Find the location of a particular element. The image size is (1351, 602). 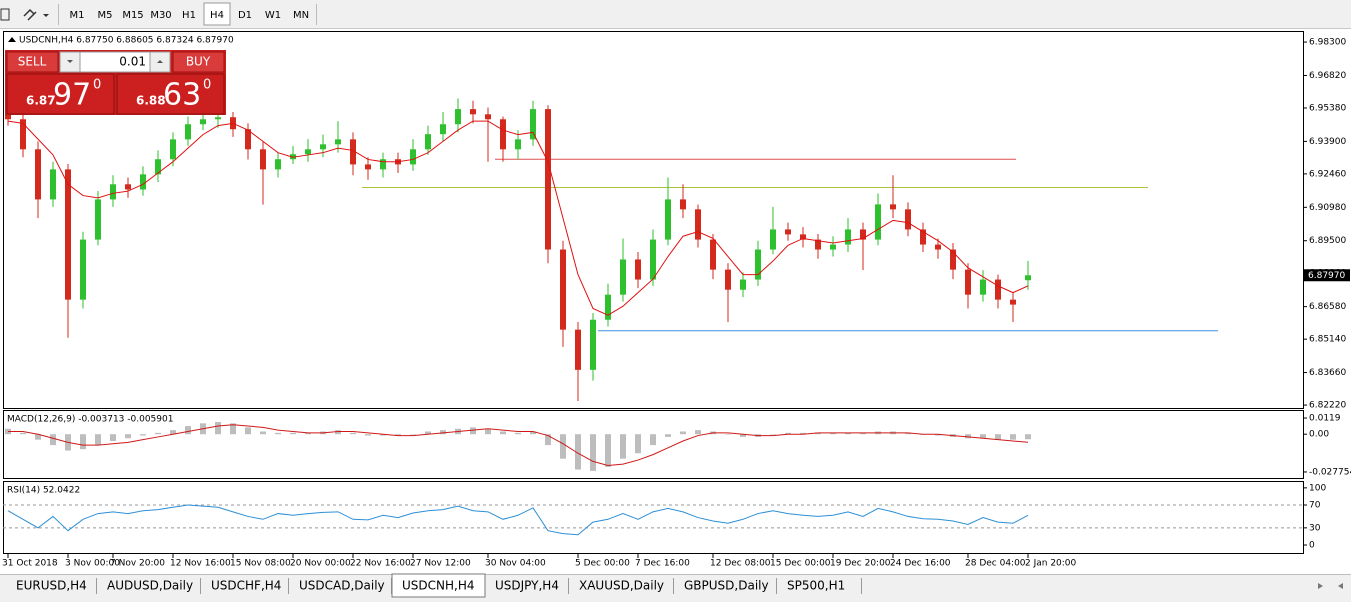

timeframe-button: H4 is located at coordinates (217, 15).